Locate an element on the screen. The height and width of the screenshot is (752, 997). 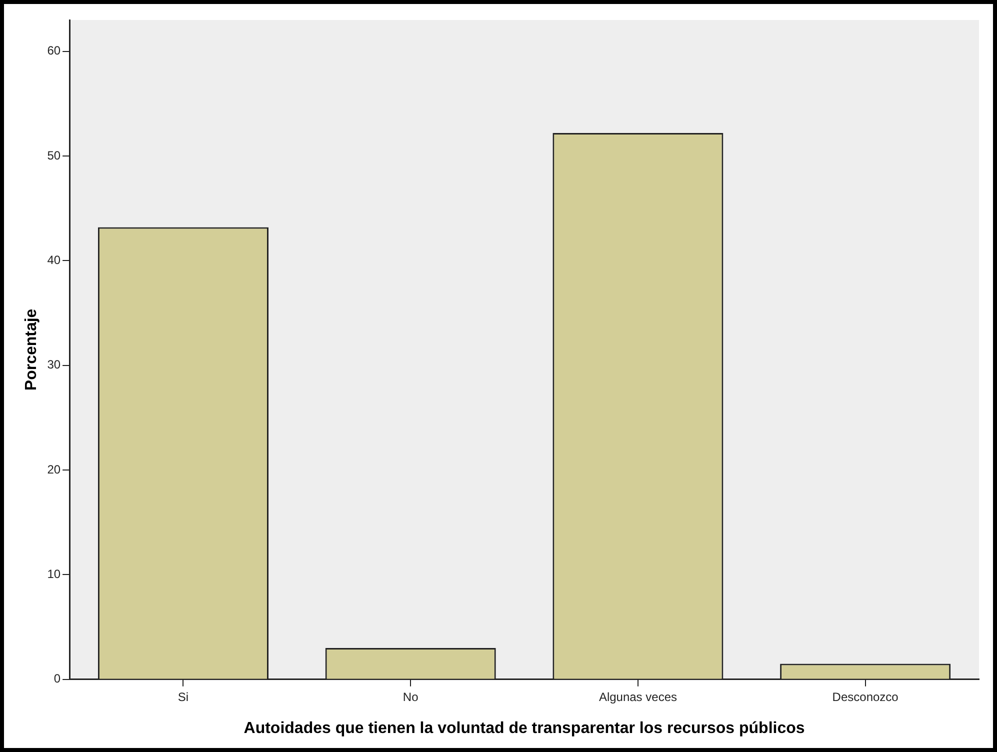
y-tick-label: 30 is located at coordinates (54, 365).